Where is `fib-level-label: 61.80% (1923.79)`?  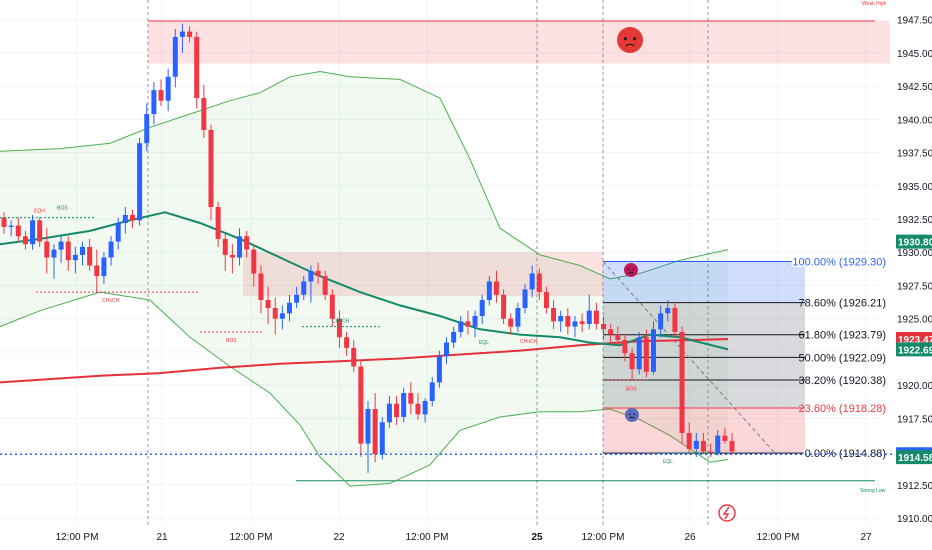 fib-level-label: 61.80% (1923.79) is located at coordinates (842, 336).